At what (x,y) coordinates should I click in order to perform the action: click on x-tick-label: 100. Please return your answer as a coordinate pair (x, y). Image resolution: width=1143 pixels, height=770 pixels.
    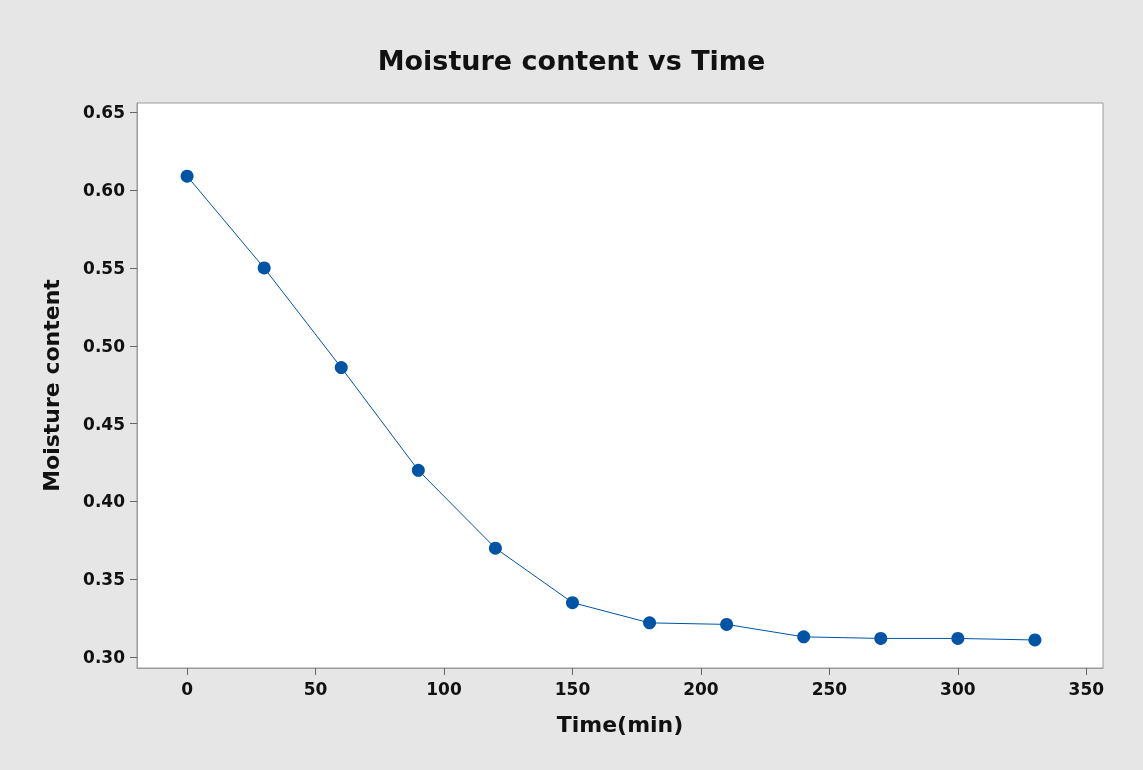
    Looking at the image, I should click on (444, 688).